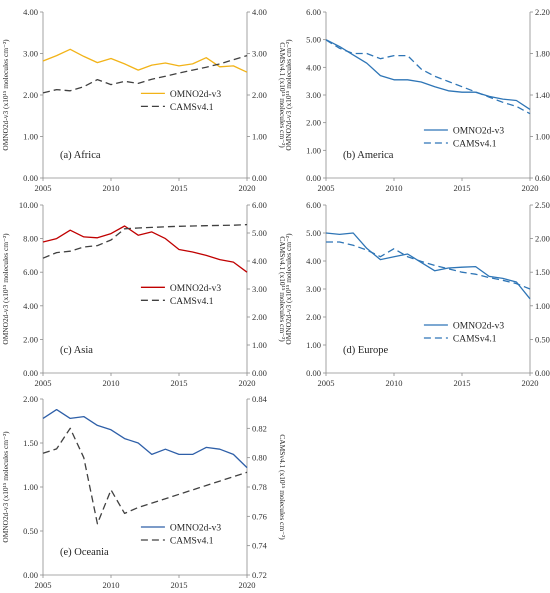  Describe the element at coordinates (542, 95) in the screenshot. I see `y-right-tick-label: 1.40` at that location.